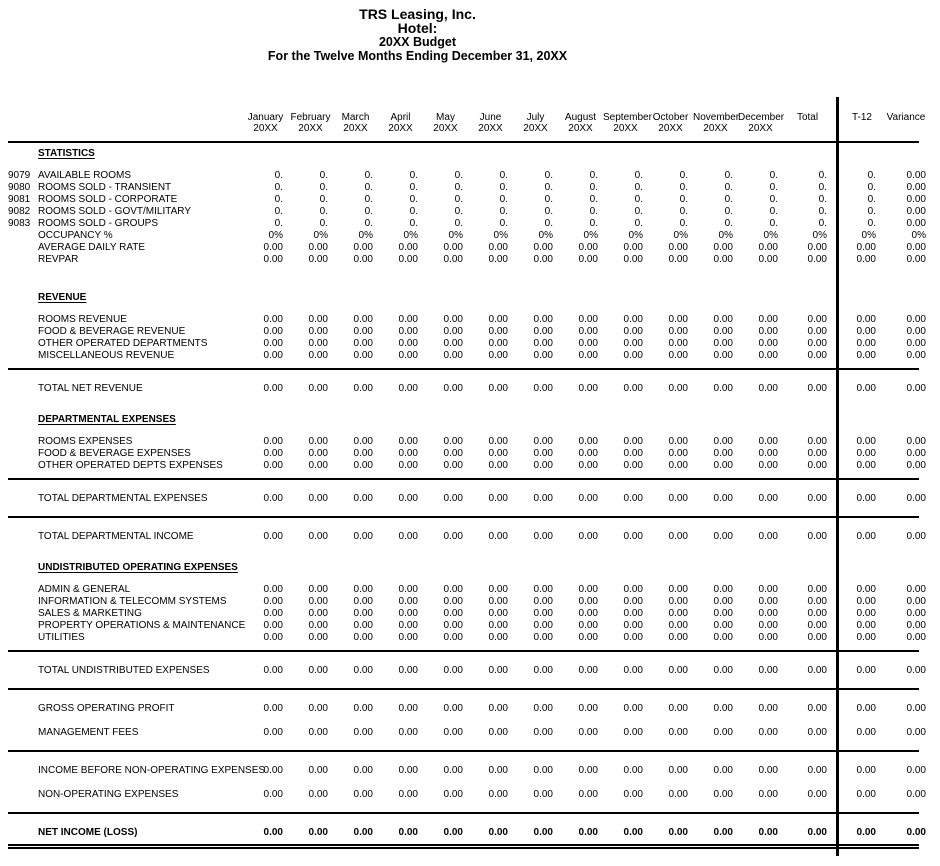  I want to click on row-label: OTHER OPERATED DEPTS EXPENSES, so click(130, 465).